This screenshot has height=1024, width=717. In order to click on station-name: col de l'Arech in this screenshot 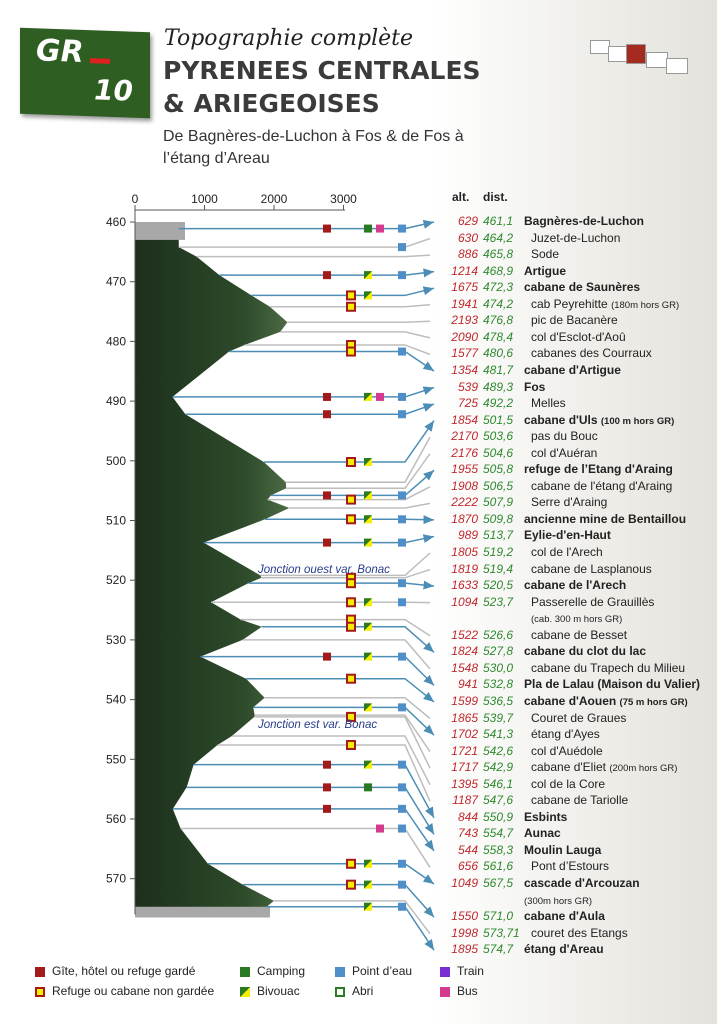, I will do `click(563, 552)`.